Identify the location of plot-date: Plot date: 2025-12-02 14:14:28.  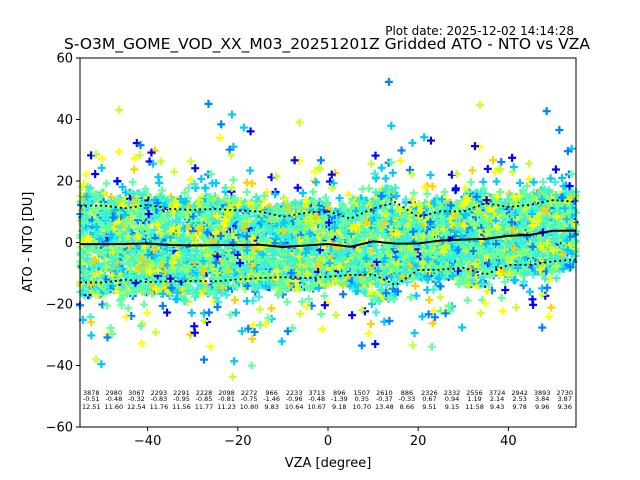
(479, 31).